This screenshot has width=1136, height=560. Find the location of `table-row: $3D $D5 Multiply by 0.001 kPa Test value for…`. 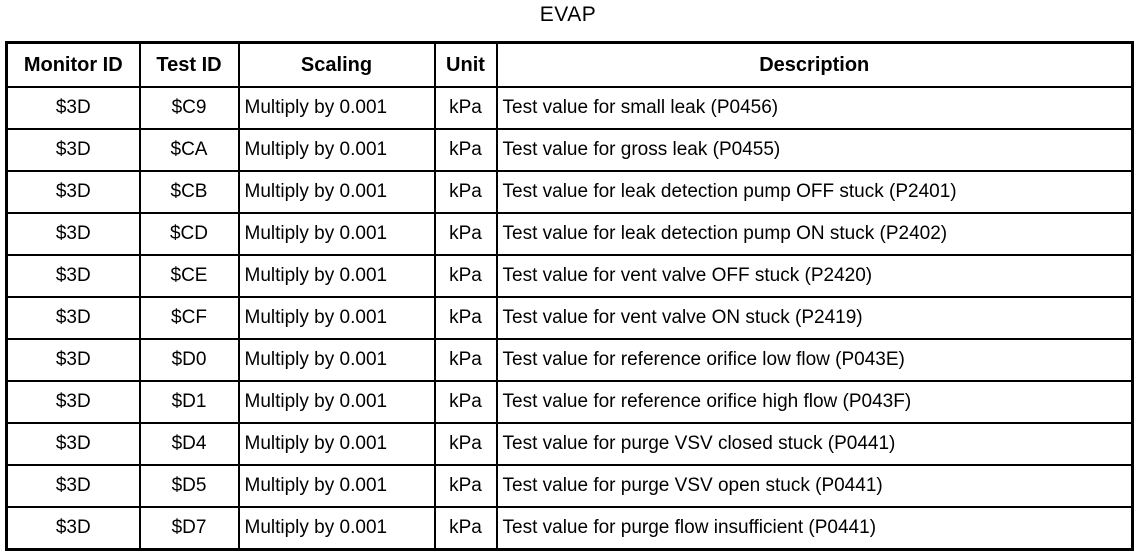

table-row: $3D $D5 Multiply by 0.001 kPa Test value for… is located at coordinates (569, 486).